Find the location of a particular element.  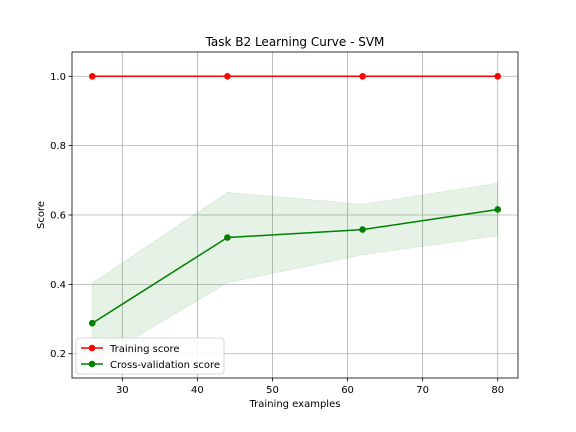

legend-marker-training is located at coordinates (92, 348).